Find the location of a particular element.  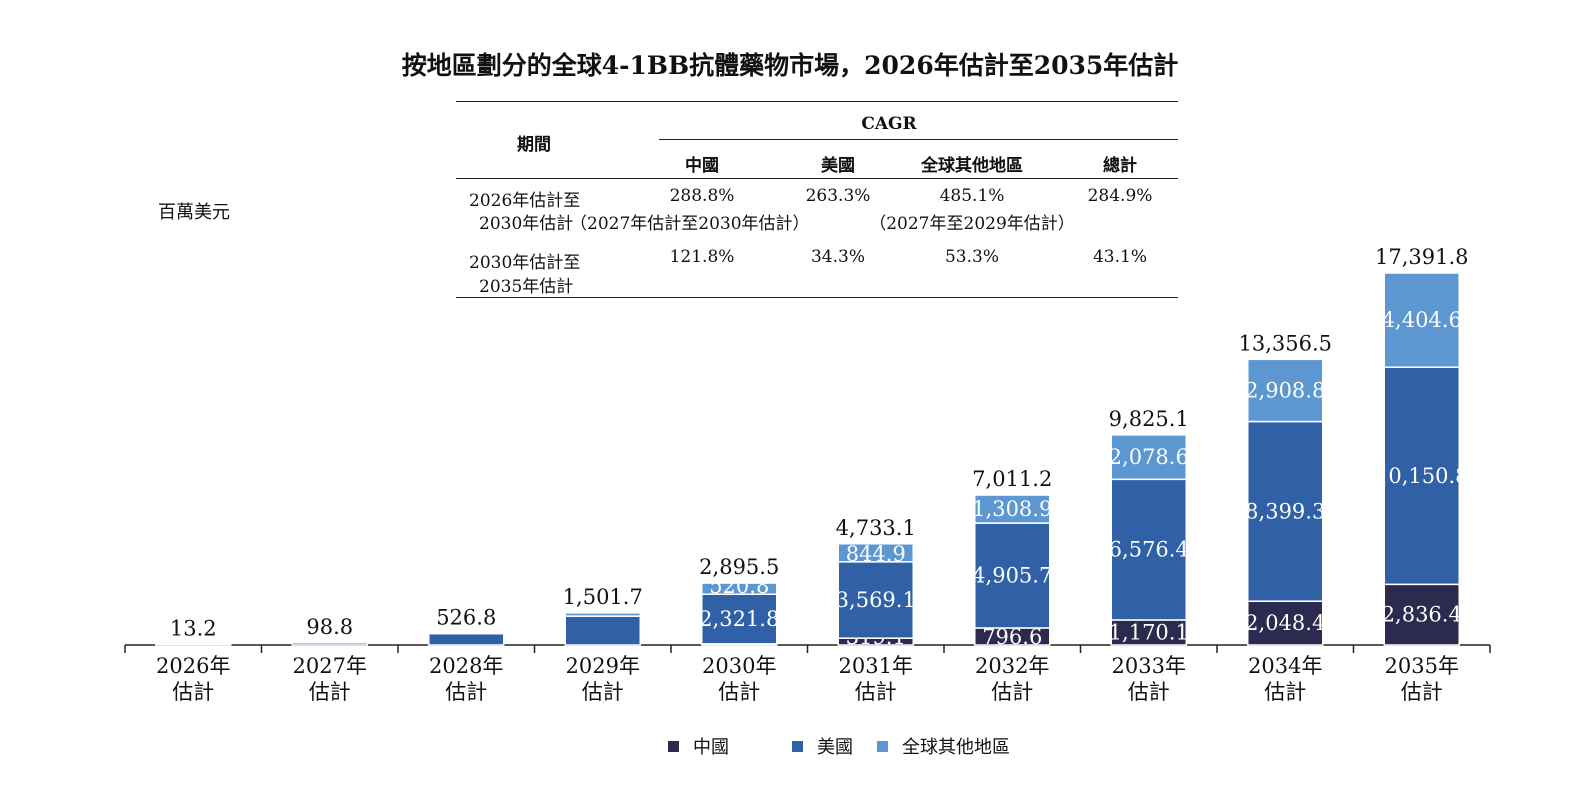

row2-period-line1: 2030年估計至 is located at coordinates (525, 263).